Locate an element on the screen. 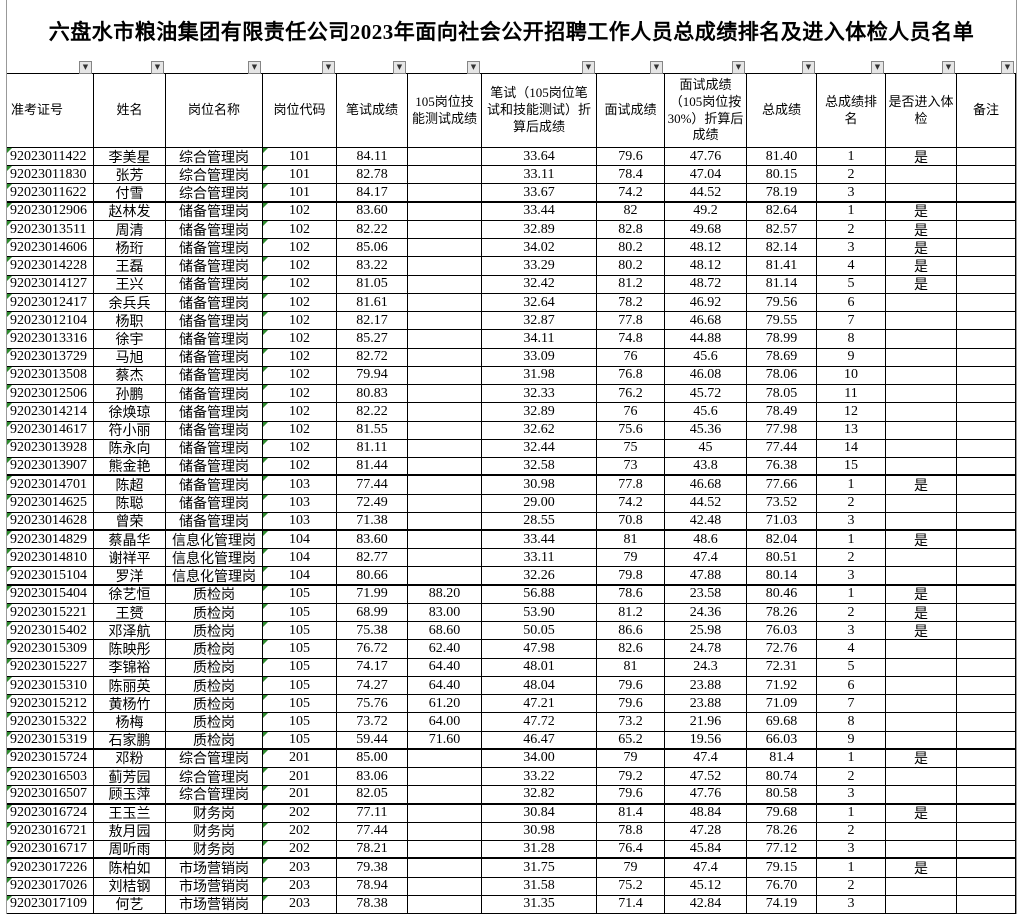  cell-total: 81.4 is located at coordinates (782, 759).